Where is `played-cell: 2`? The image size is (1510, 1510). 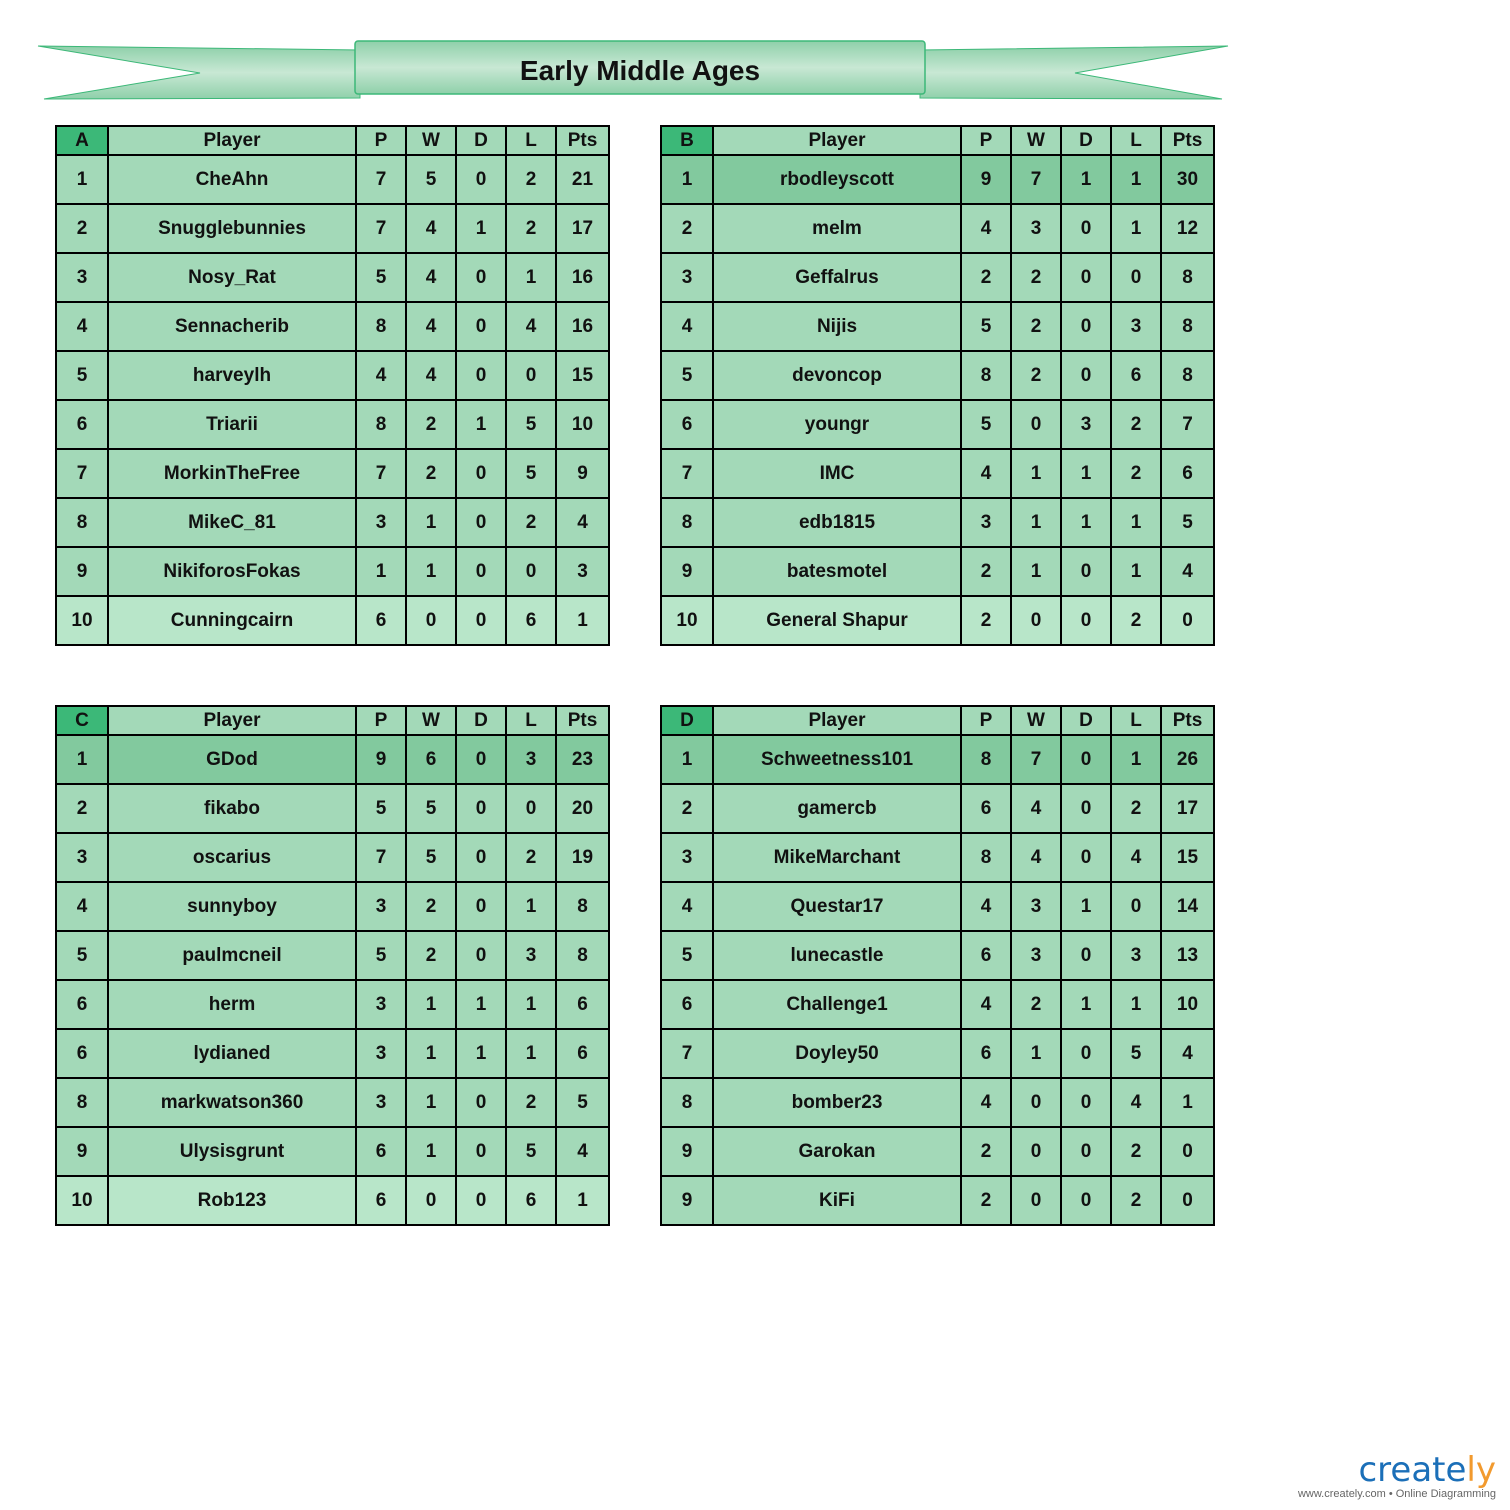
played-cell: 2 is located at coordinates (986, 1200).